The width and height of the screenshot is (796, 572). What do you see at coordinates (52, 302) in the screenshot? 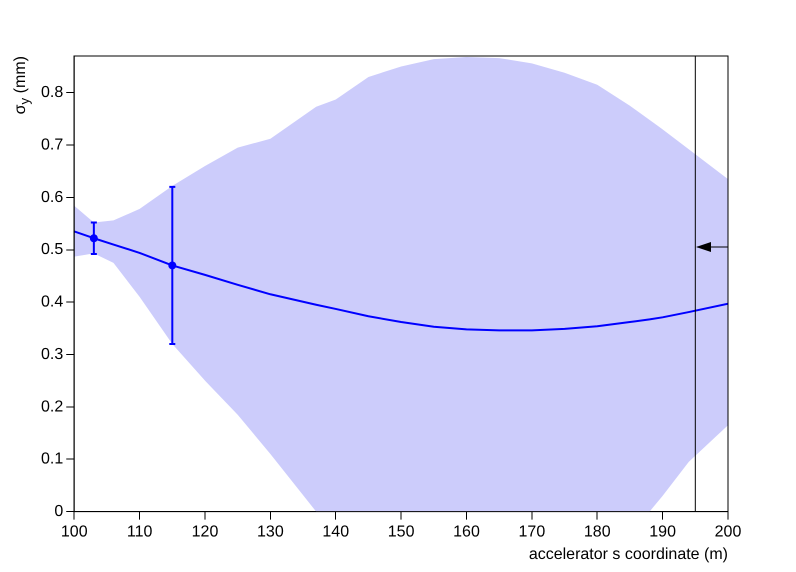
I see `y-tick-label: 0.4` at bounding box center [52, 302].